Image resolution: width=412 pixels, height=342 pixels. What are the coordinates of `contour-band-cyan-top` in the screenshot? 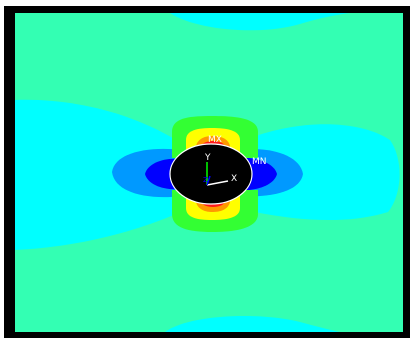 It's located at (260, 22).